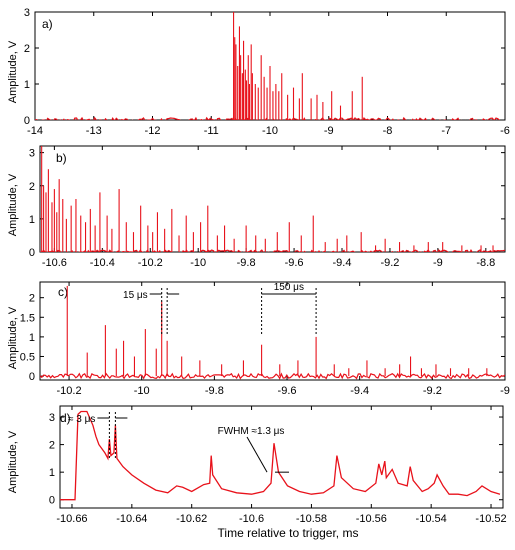 The image size is (515, 550). I want to click on panel-c-label: c), so click(63, 292).